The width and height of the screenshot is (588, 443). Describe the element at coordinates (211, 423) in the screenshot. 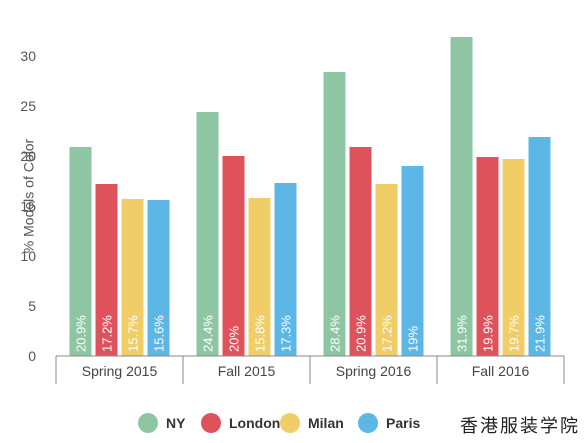

I see `legend-swatch-london` at that location.